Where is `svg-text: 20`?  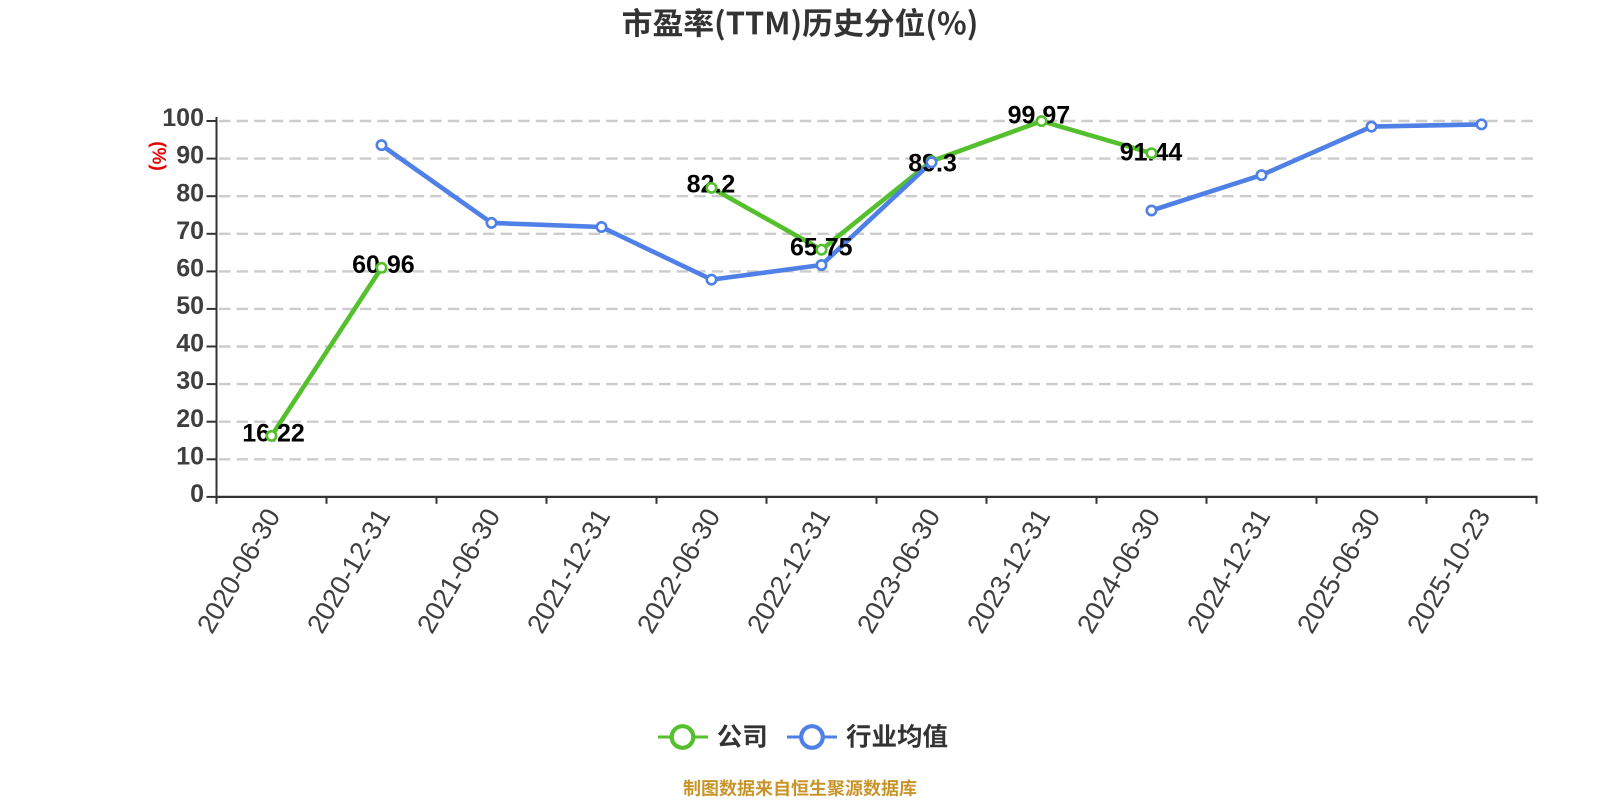
svg-text: 20 is located at coordinates (190, 419).